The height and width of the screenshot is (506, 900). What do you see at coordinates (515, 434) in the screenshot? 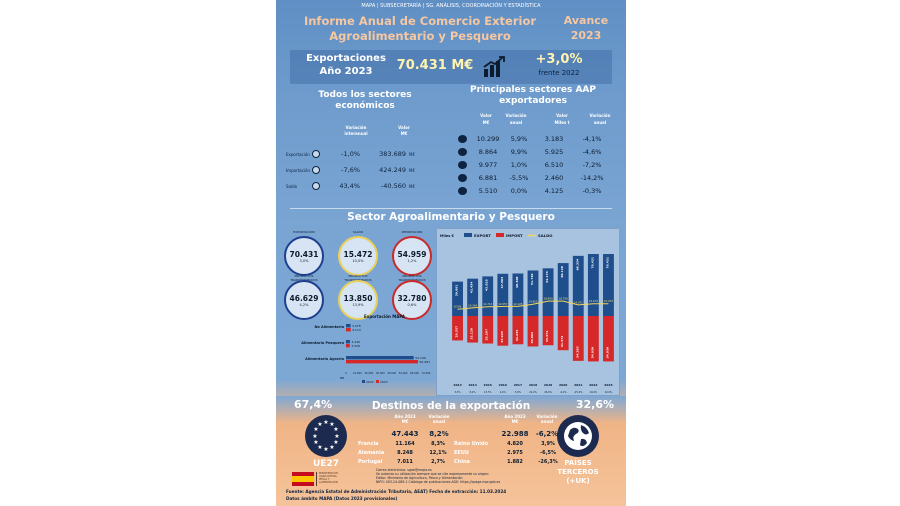
I see `third-total-value: 22.988` at bounding box center [515, 434].